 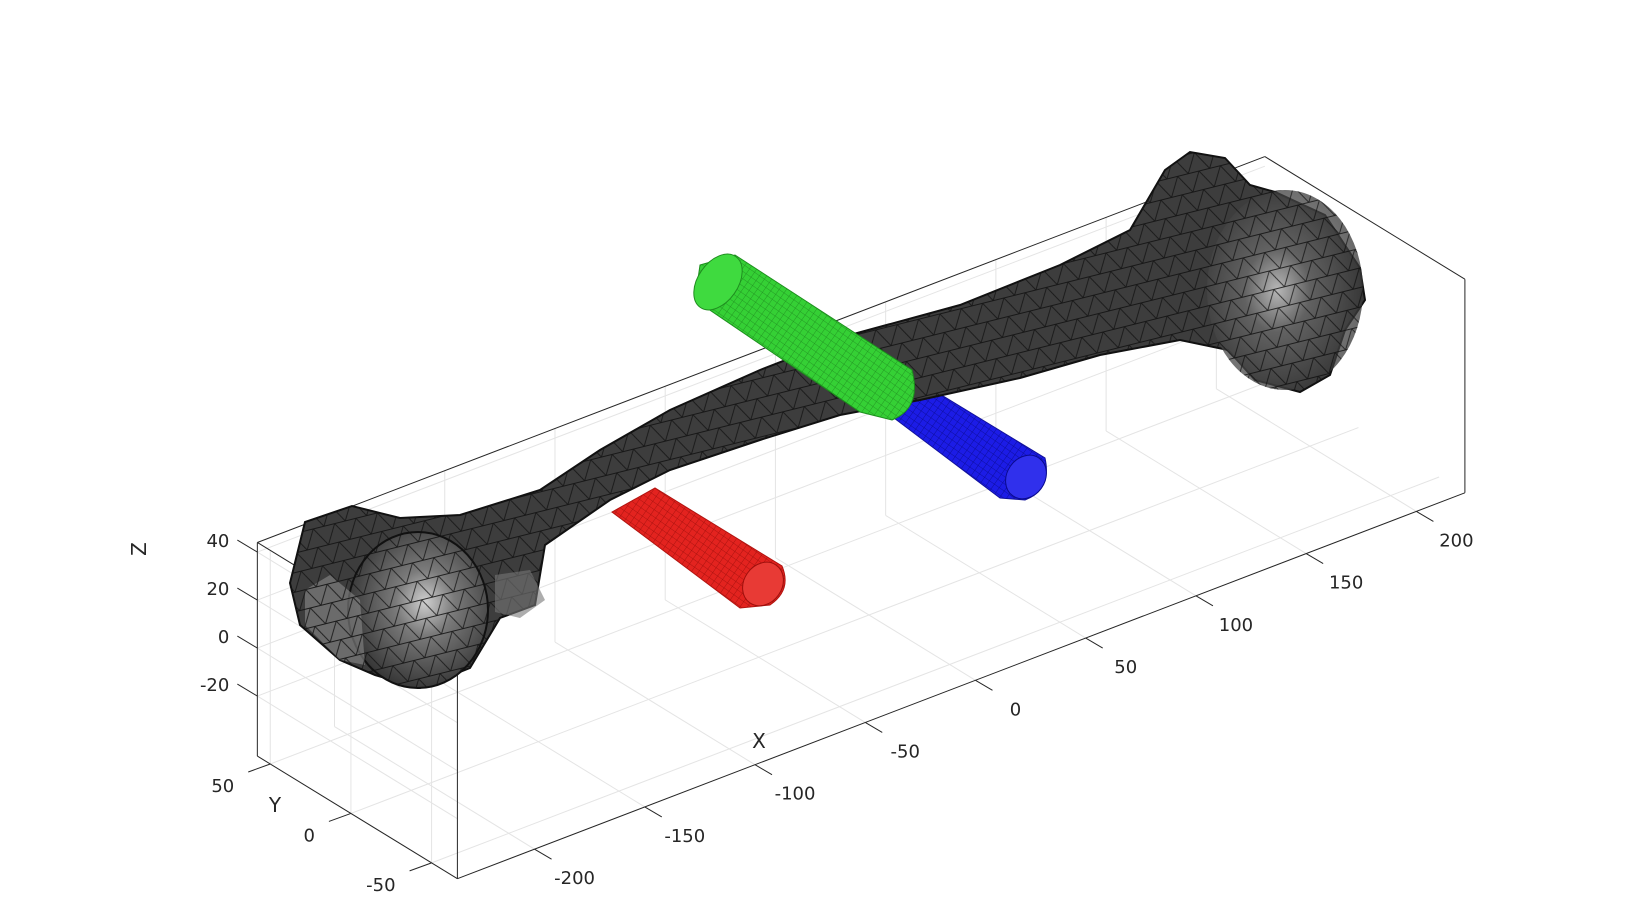 I want to click on y-tick-label: -50, so click(x=380, y=885).